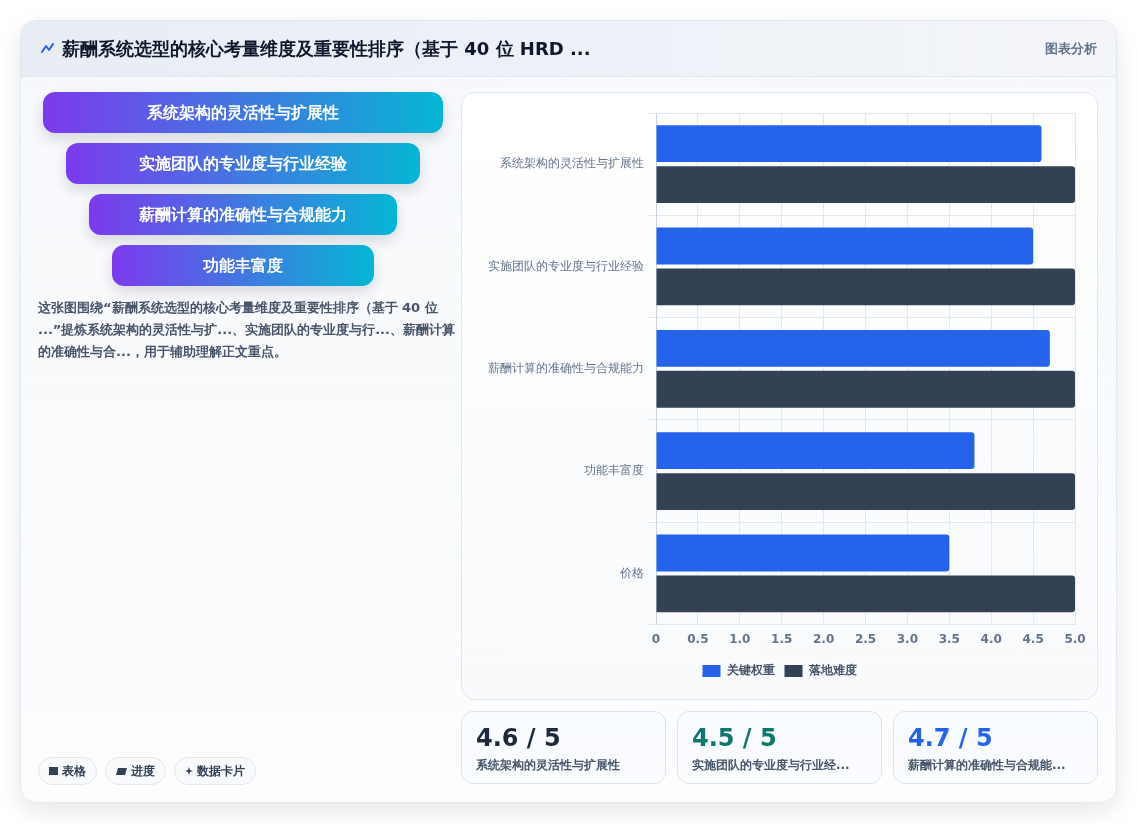 The image size is (1138, 824). What do you see at coordinates (698, 638) in the screenshot?
I see `x-tick-label: 0.5` at bounding box center [698, 638].